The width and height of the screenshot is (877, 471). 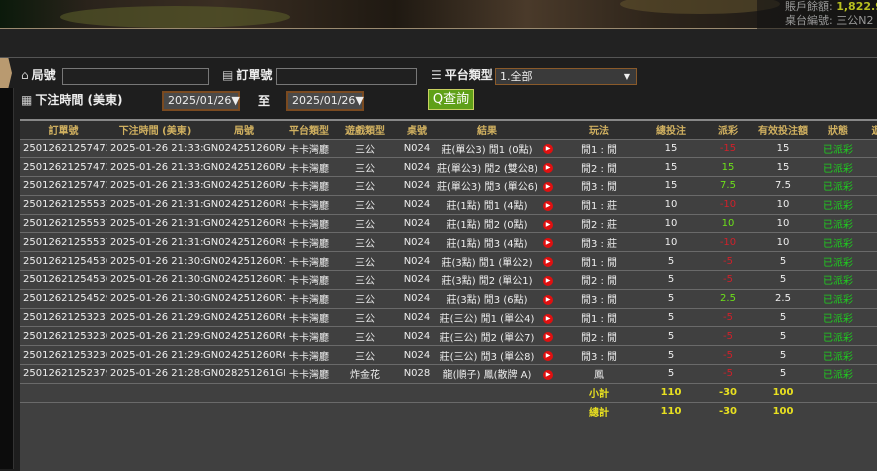 I want to click on cell-round-no: GN024251260R8, so click(x=244, y=204).